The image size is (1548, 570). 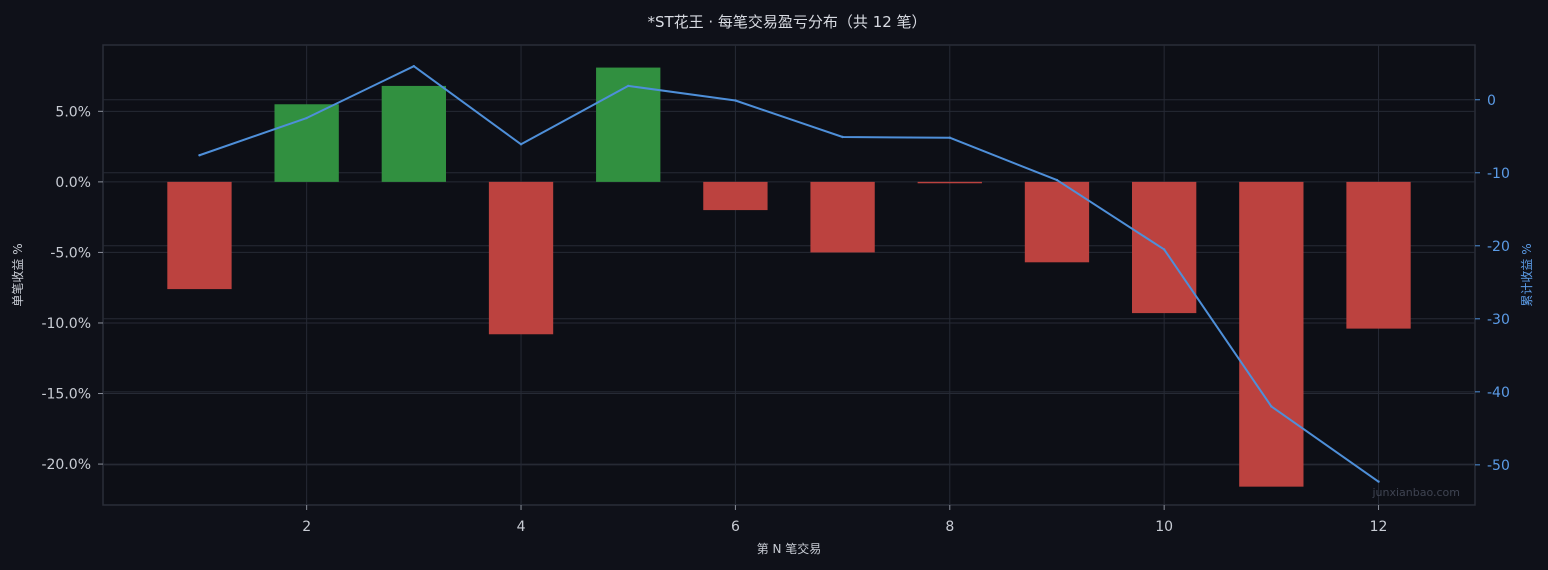 I want to click on y2-tick-label: -50, so click(x=1498, y=466).